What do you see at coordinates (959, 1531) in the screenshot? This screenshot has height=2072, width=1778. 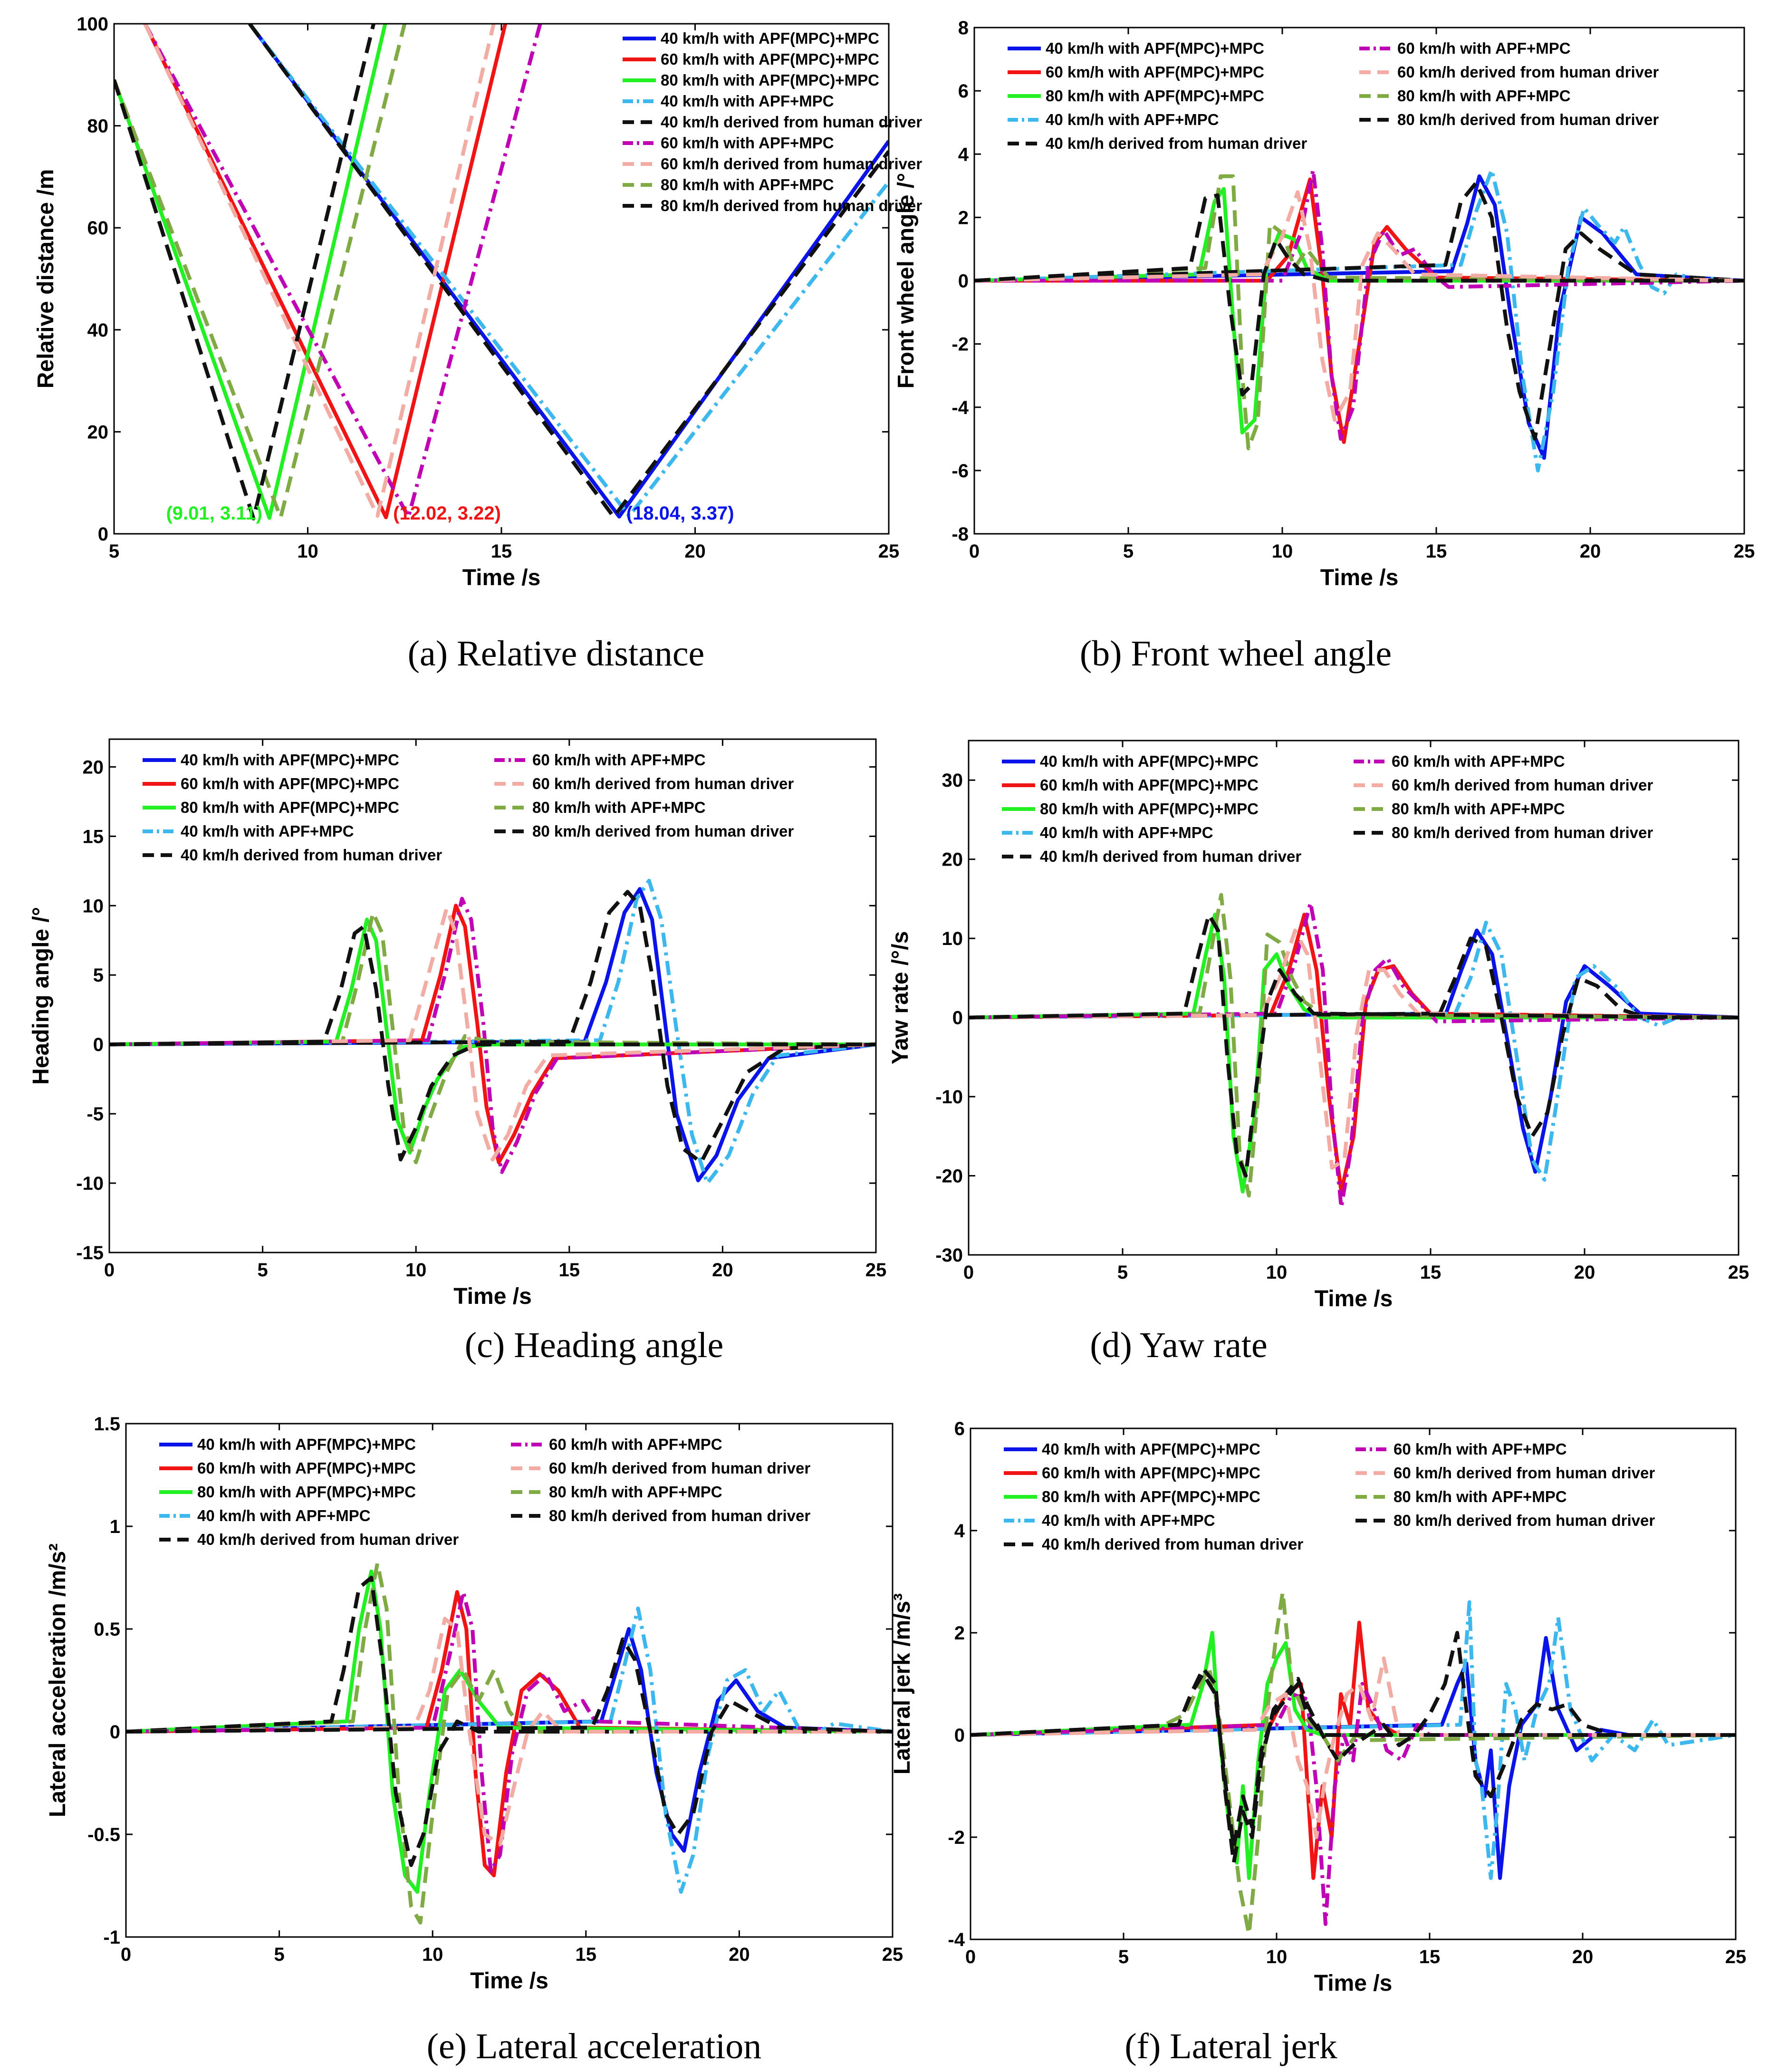 I see `y-tick-label: 4` at bounding box center [959, 1531].